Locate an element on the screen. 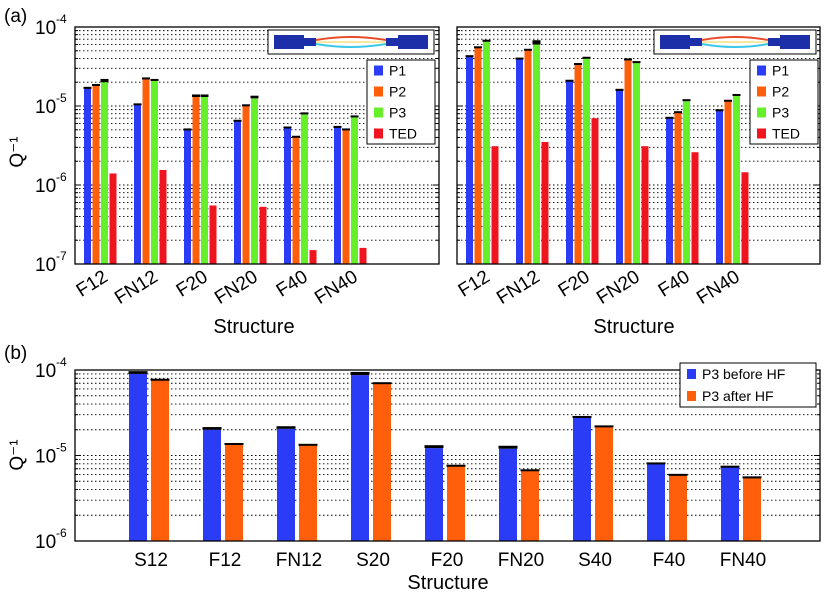 Image resolution: width=831 pixels, height=606 pixels. inset-beam-upper is located at coordinates (351, 38).